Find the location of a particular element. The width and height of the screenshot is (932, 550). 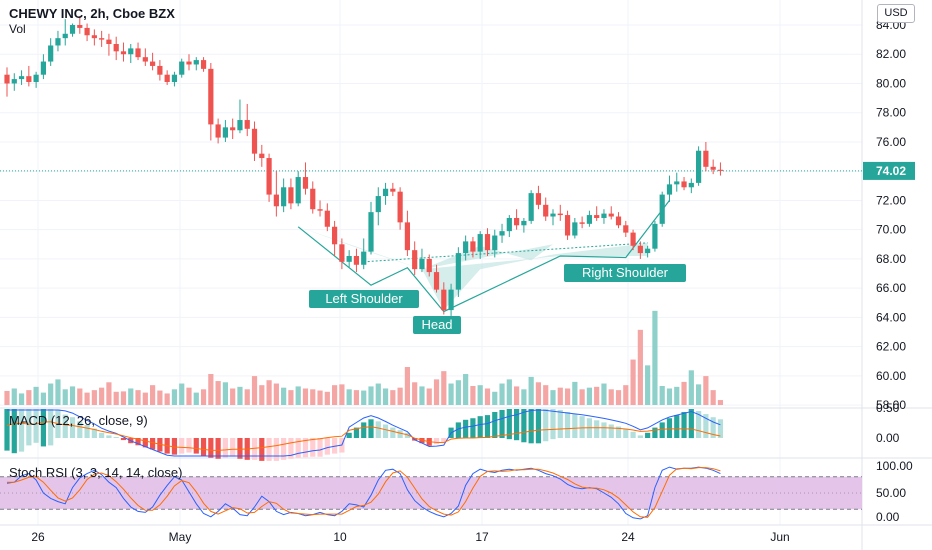

time-tick-label: May is located at coordinates (180, 537).